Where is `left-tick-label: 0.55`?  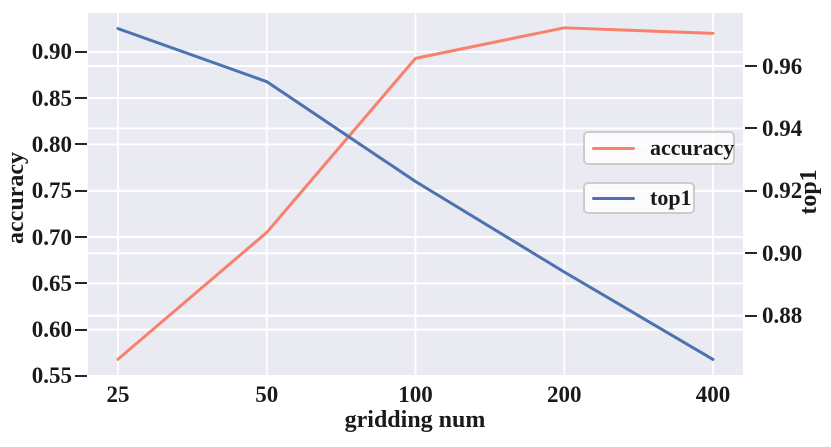 left-tick-label: 0.55 is located at coordinates (51, 376).